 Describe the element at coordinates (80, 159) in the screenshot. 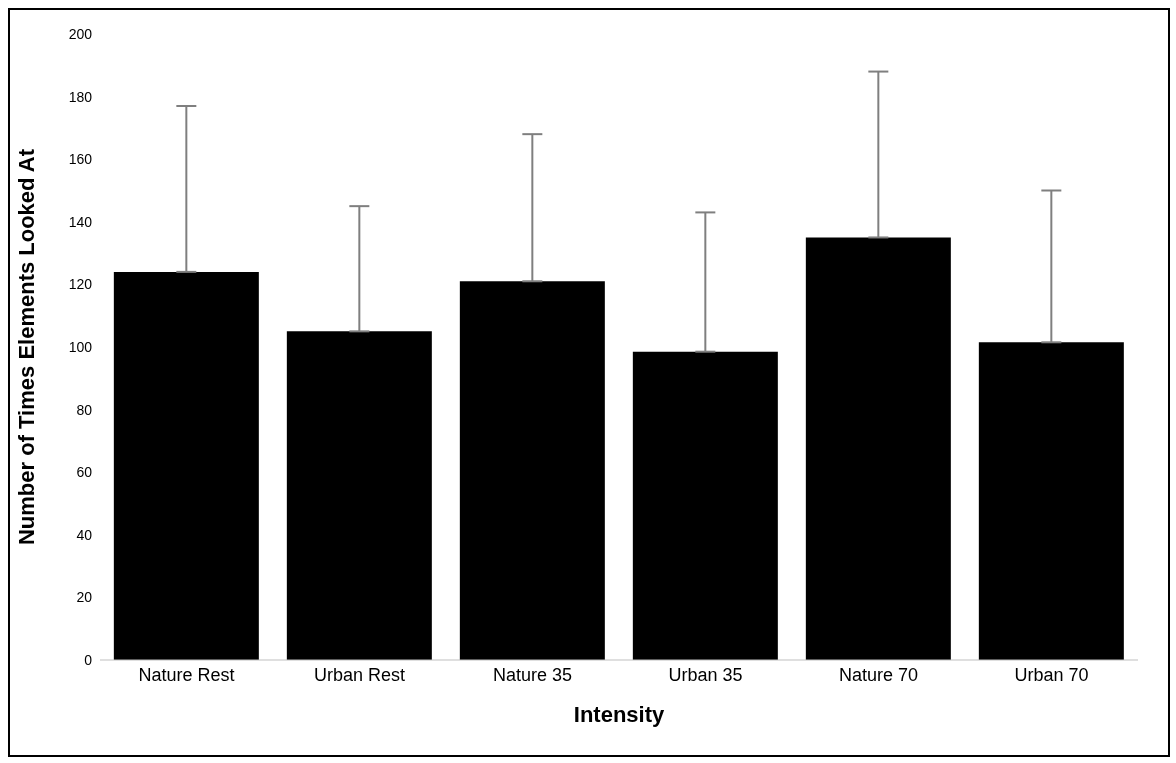

I see `y-tick-label: 160` at that location.